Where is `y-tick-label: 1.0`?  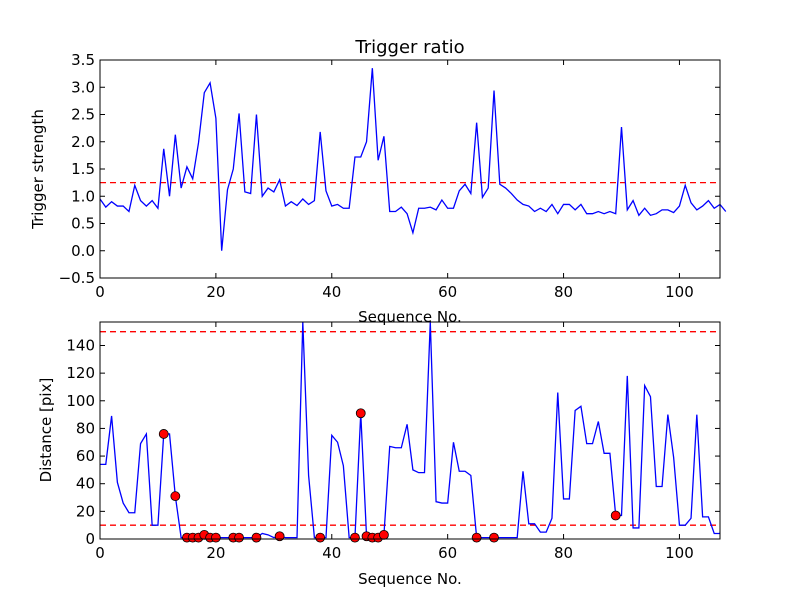
y-tick-label: 1.0 is located at coordinates (83, 196).